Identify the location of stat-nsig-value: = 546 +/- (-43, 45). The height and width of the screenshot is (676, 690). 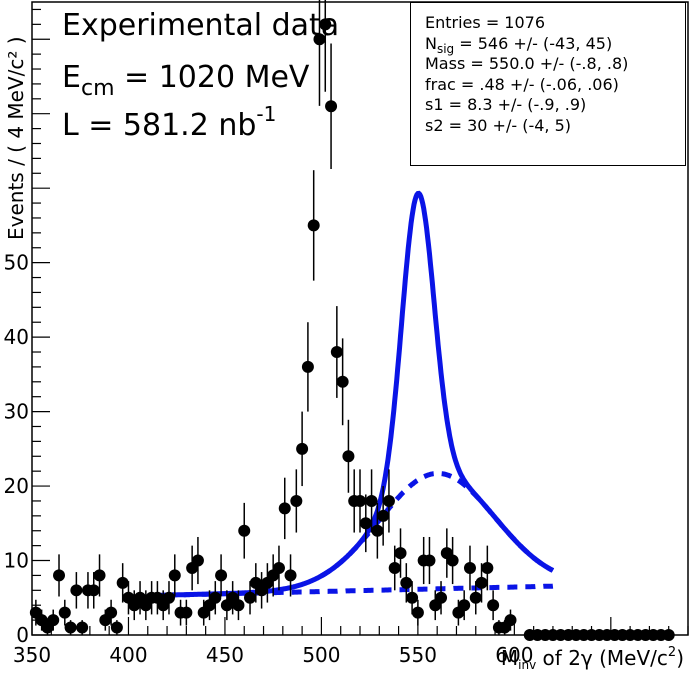
(533, 43).